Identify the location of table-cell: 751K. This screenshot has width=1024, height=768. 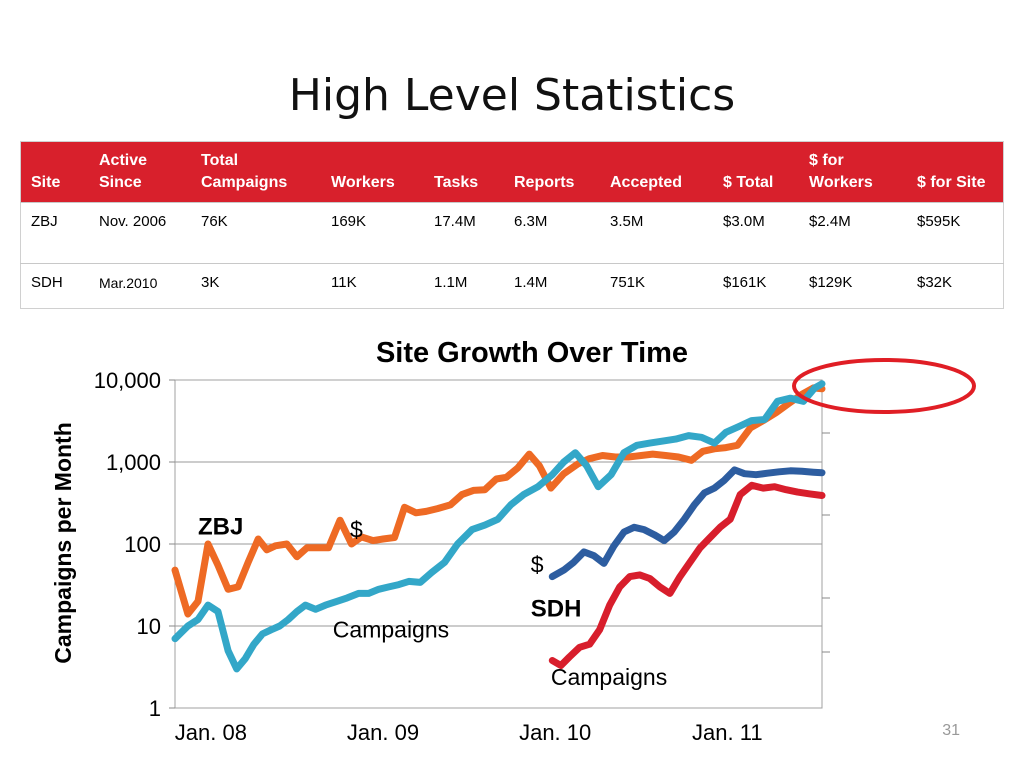
(656, 286).